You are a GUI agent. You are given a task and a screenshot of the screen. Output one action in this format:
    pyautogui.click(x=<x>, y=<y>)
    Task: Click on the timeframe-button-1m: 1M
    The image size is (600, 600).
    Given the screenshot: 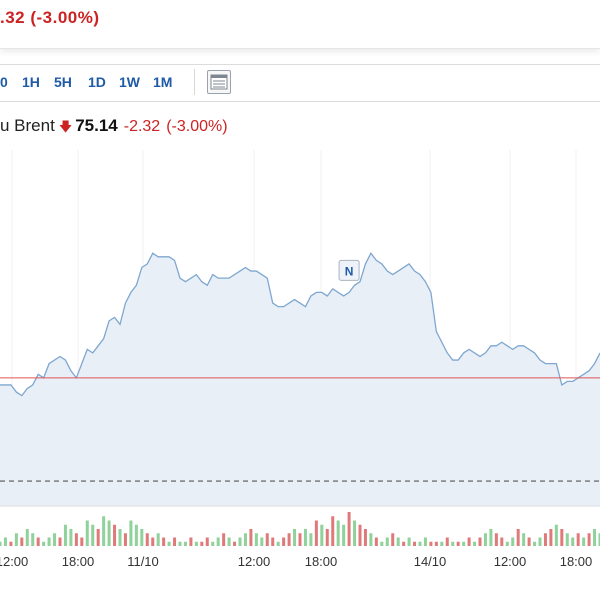 What is the action you would take?
    pyautogui.click(x=163, y=82)
    